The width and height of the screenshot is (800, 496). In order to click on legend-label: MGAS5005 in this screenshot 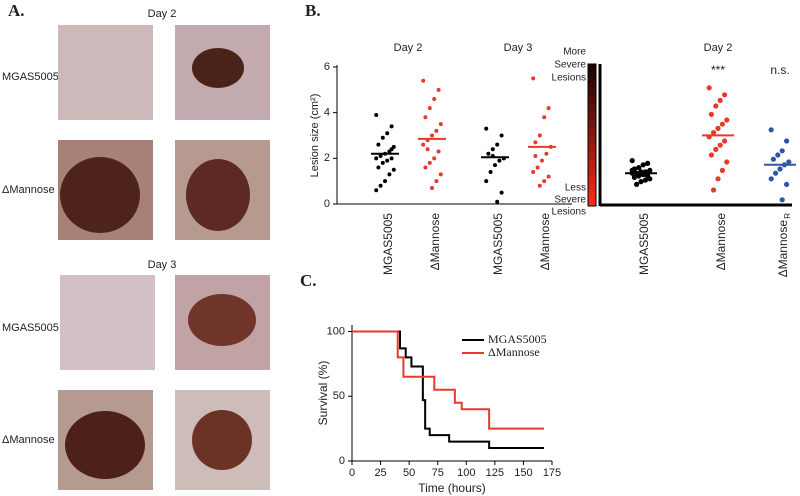, I will do `click(517, 339)`.